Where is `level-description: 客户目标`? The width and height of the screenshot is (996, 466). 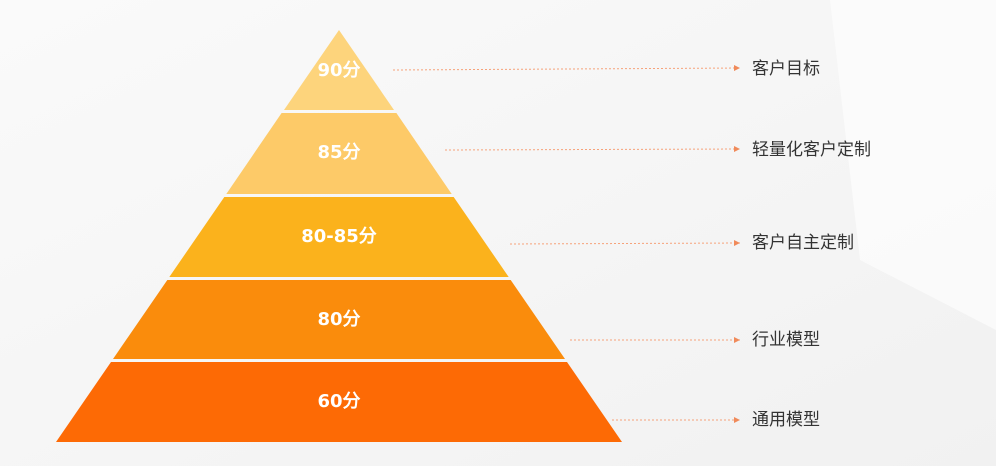 level-description: 客户目标 is located at coordinates (786, 69).